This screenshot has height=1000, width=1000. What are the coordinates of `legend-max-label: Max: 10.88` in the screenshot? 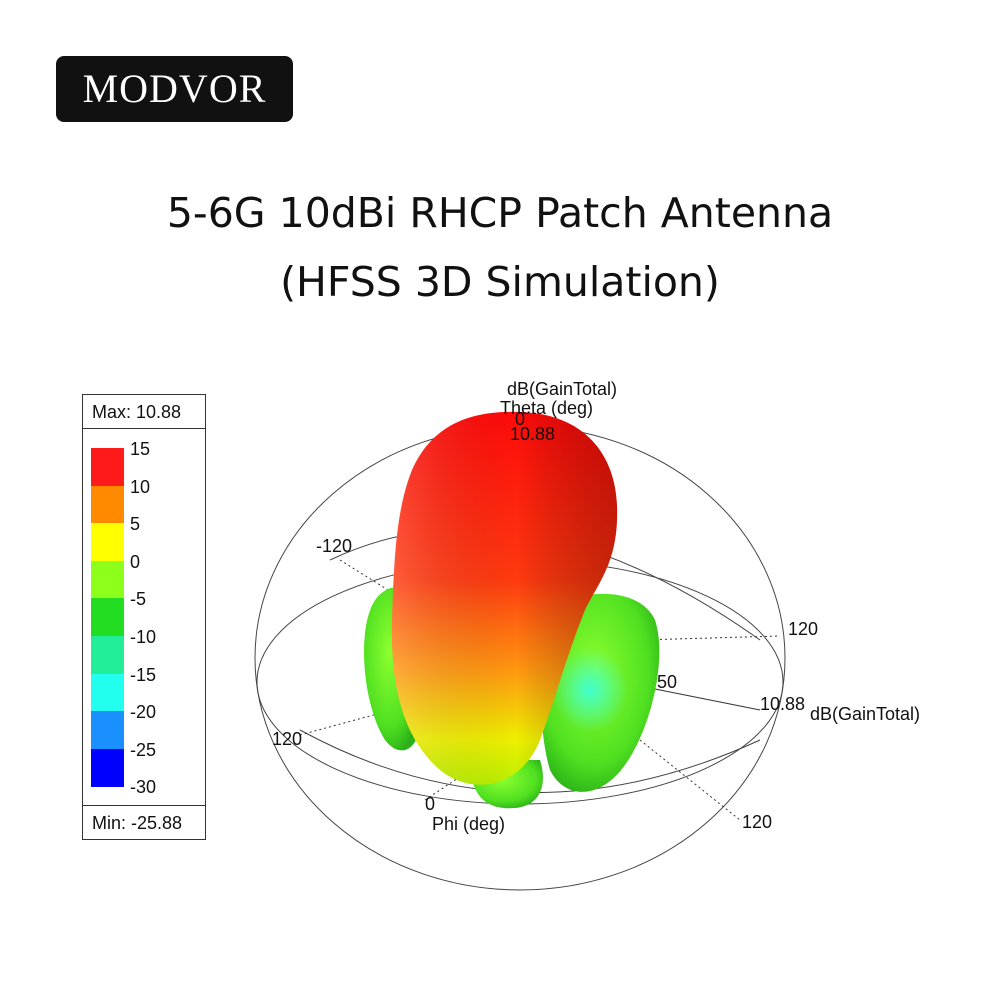 It's located at (144, 412).